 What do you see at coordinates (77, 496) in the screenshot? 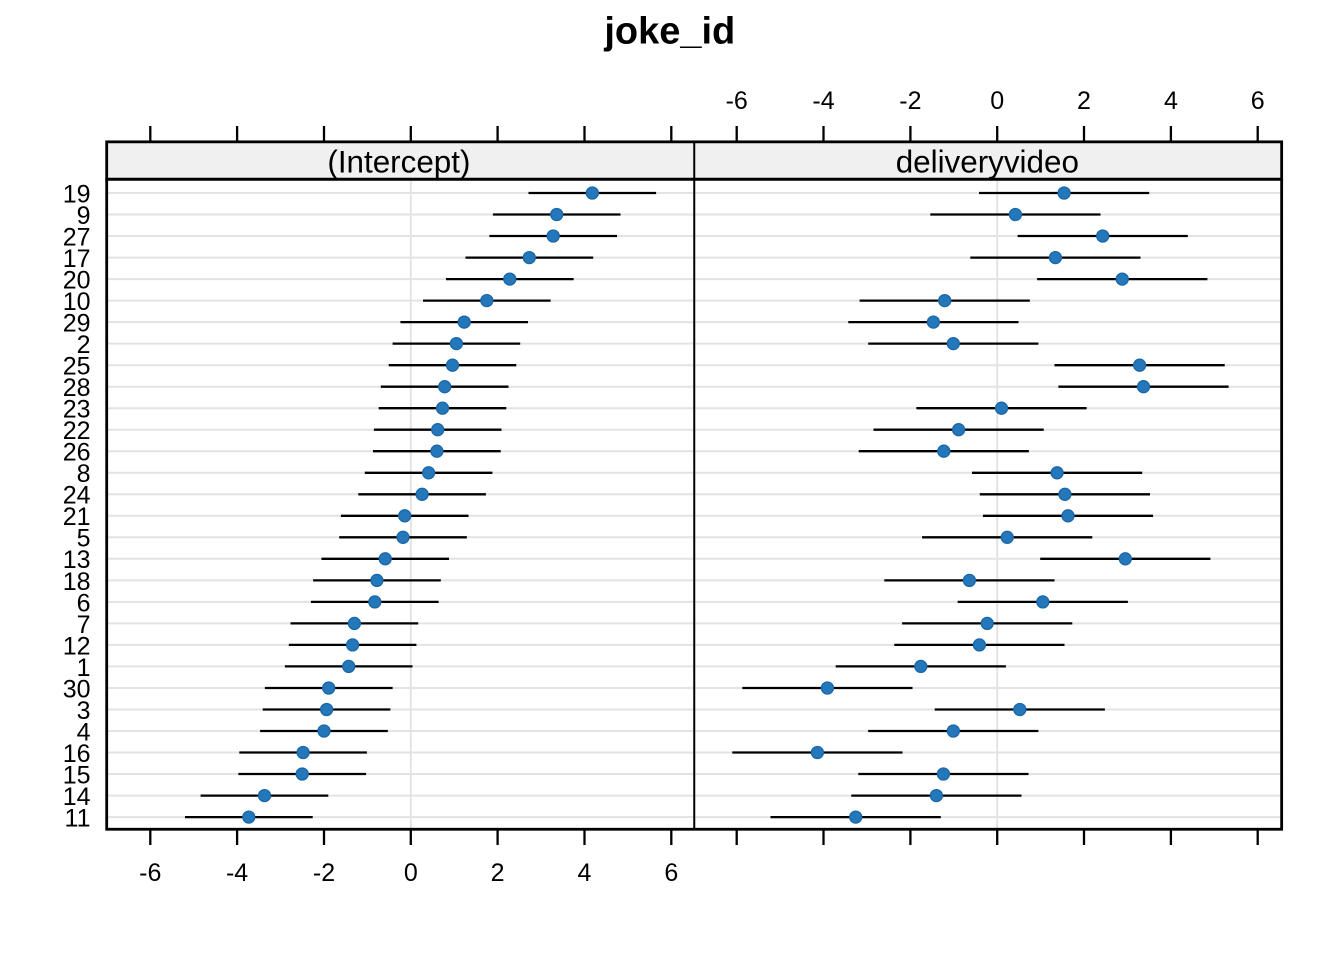
I see `svg-text: 24` at bounding box center [77, 496].